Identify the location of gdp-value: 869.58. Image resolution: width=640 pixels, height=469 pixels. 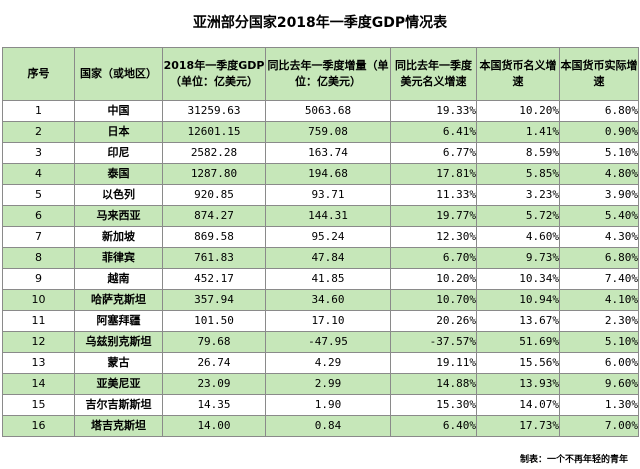
(214, 237).